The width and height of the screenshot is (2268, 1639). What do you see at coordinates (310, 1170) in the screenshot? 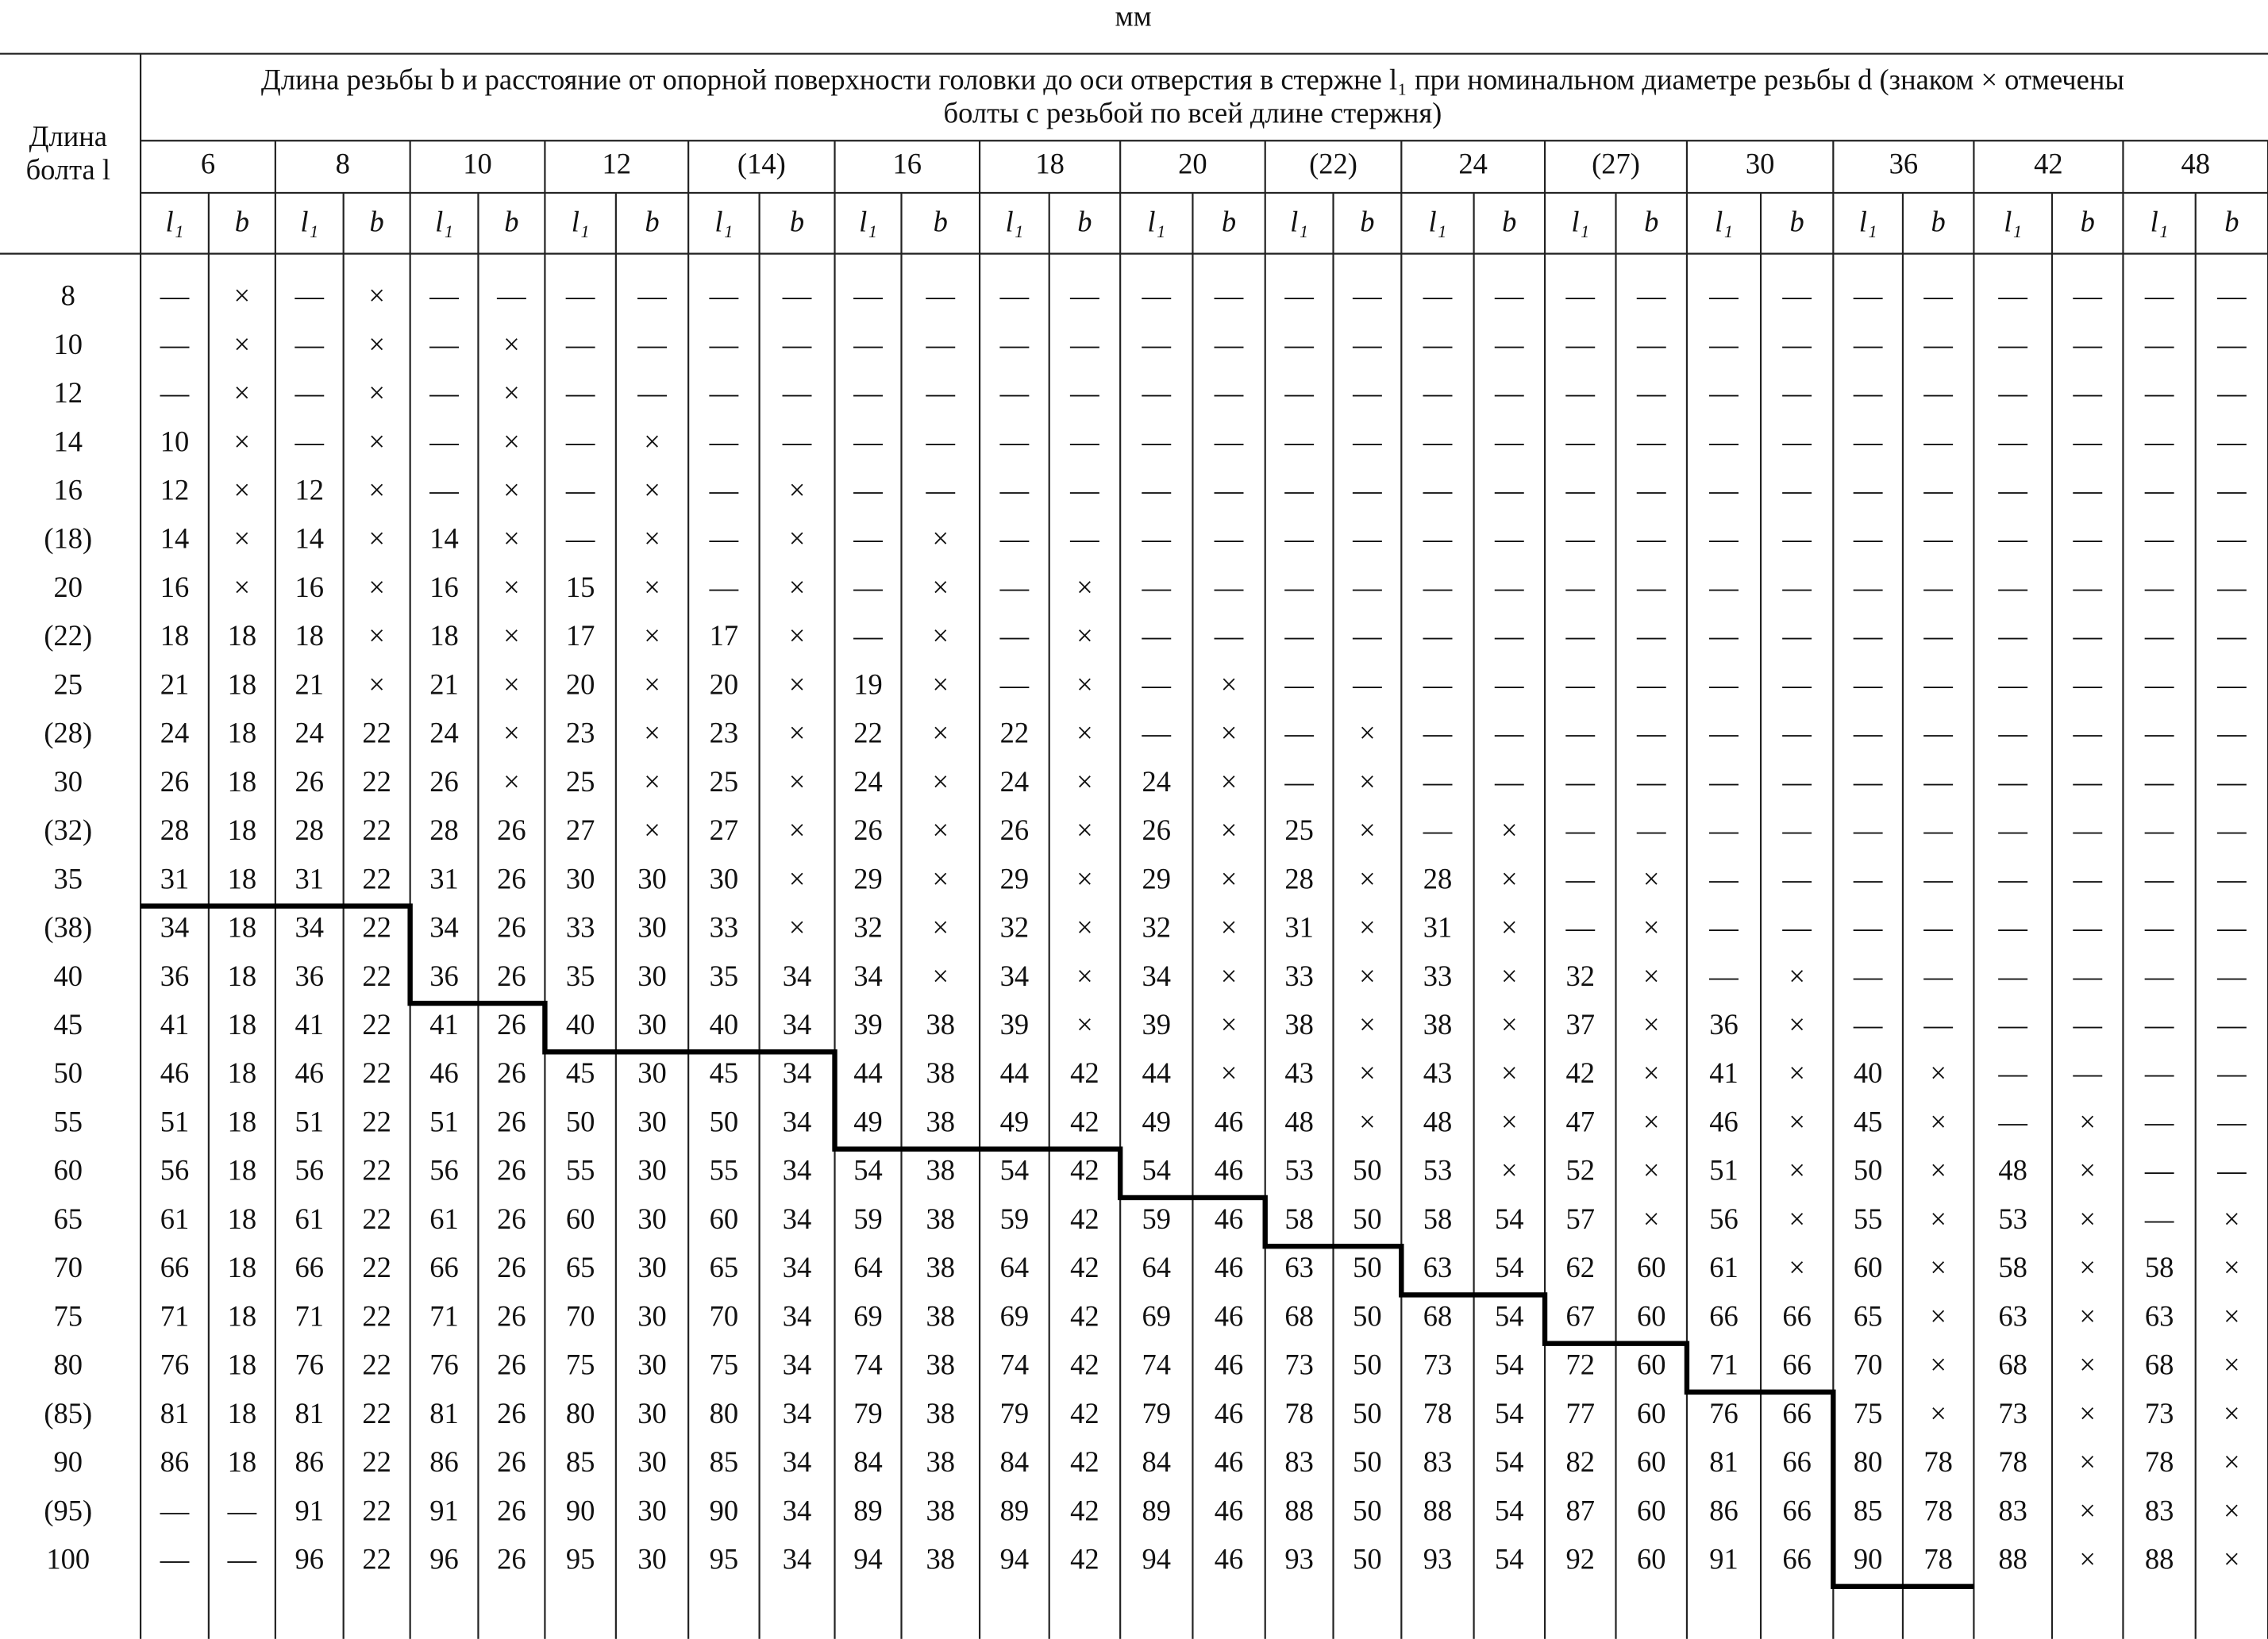
I see `cell: 56` at bounding box center [310, 1170].